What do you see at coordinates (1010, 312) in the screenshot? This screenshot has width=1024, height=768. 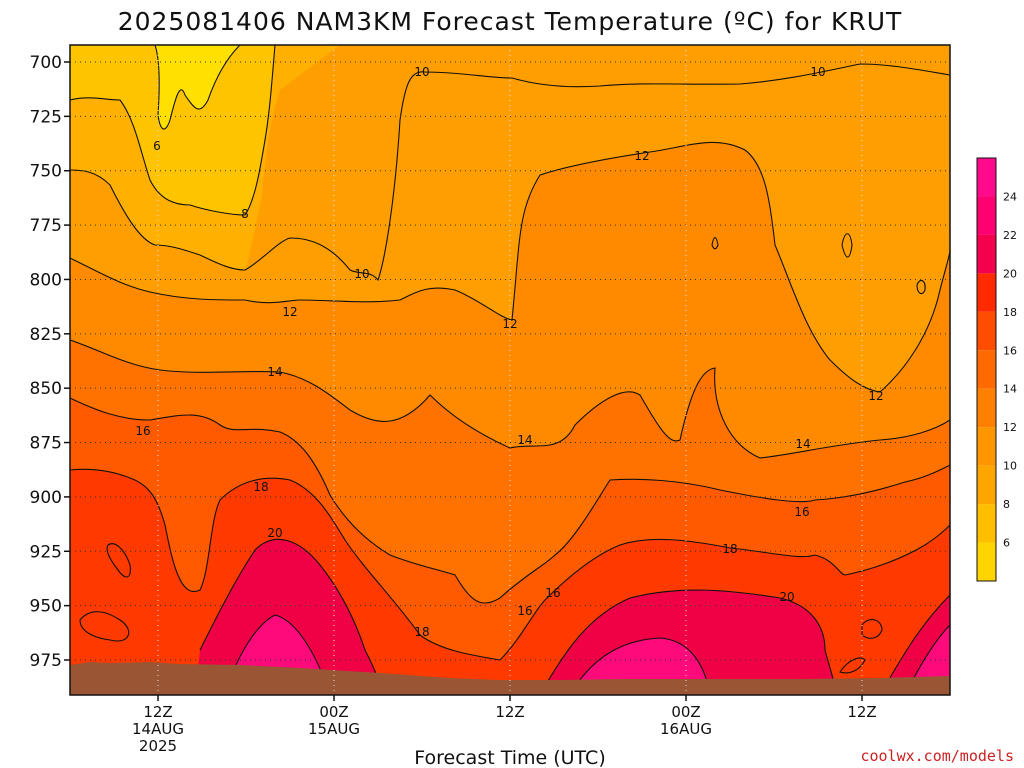 I see `colorbar-label: 18` at bounding box center [1010, 312].